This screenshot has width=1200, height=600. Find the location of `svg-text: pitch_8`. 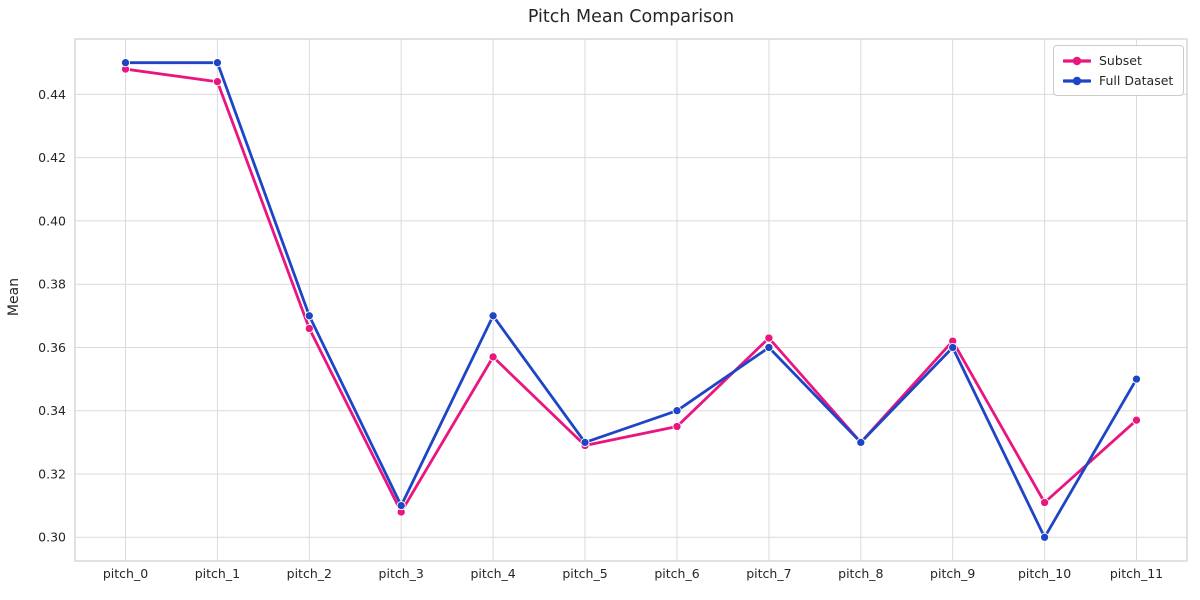

svg-text: pitch_8 is located at coordinates (860, 573).